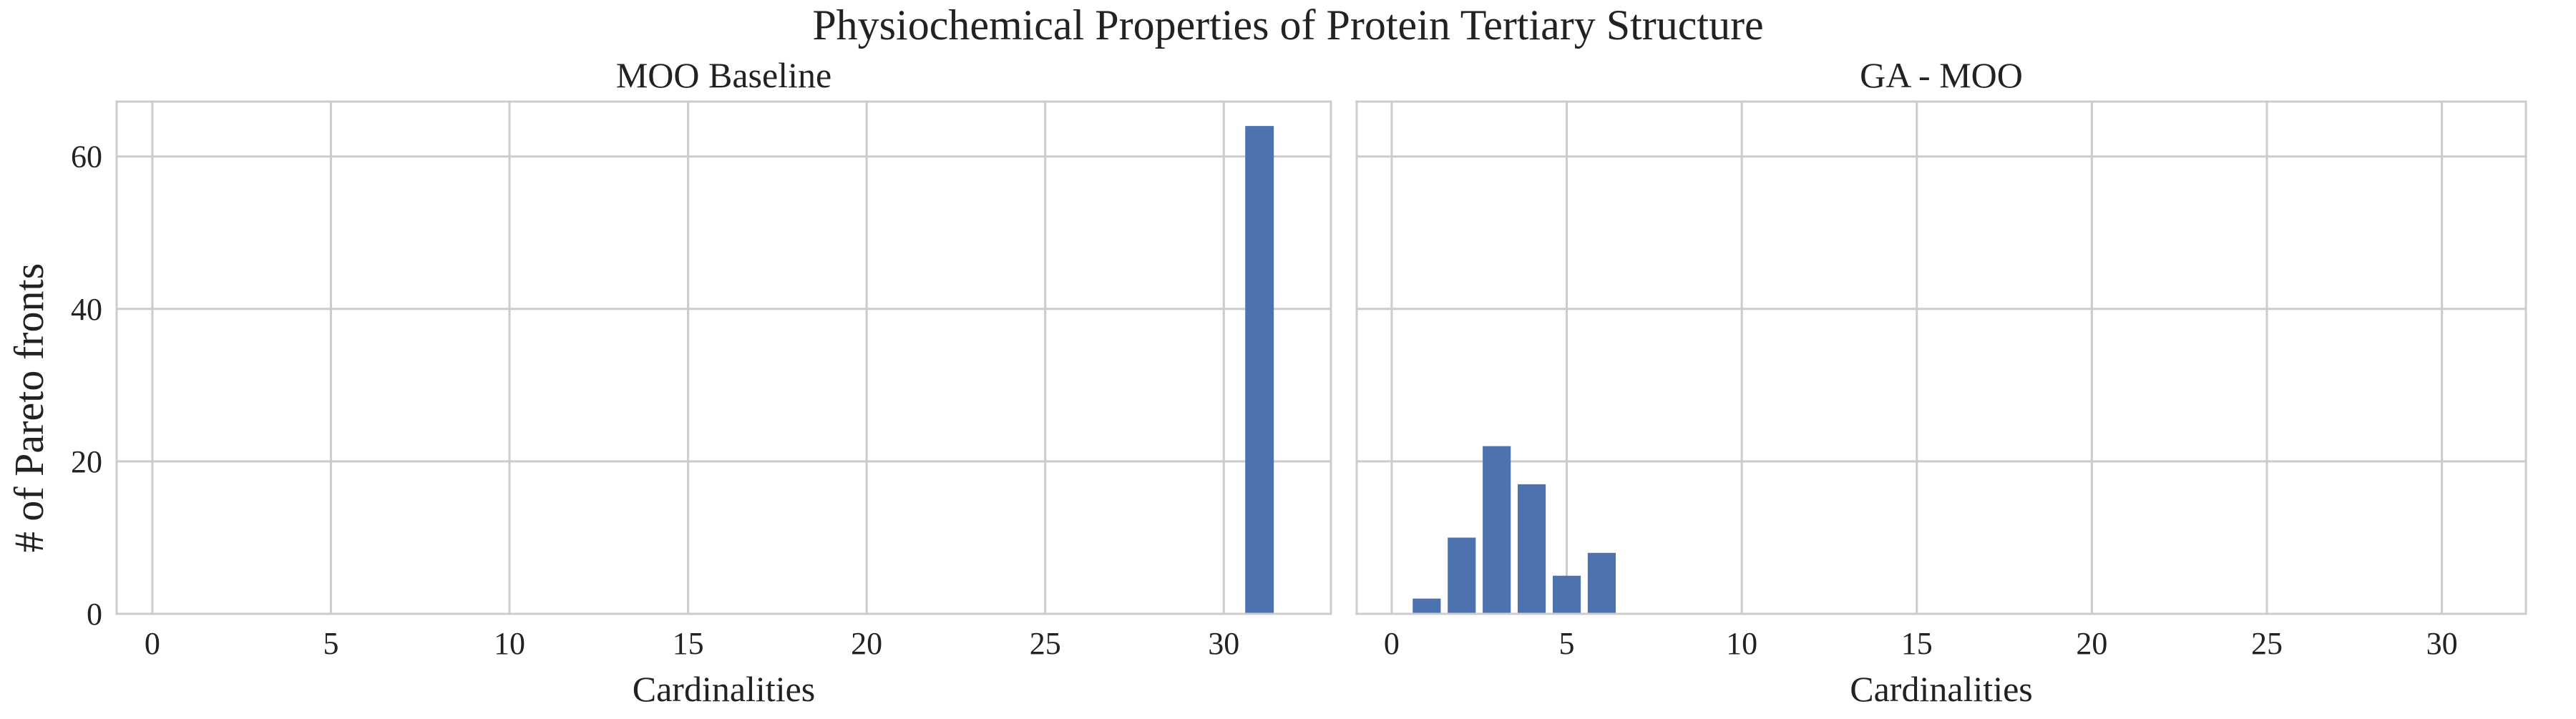 This screenshot has height=719, width=2576. What do you see at coordinates (29, 407) in the screenshot?
I see `y-axis-label: # of Pareto fronts` at bounding box center [29, 407].